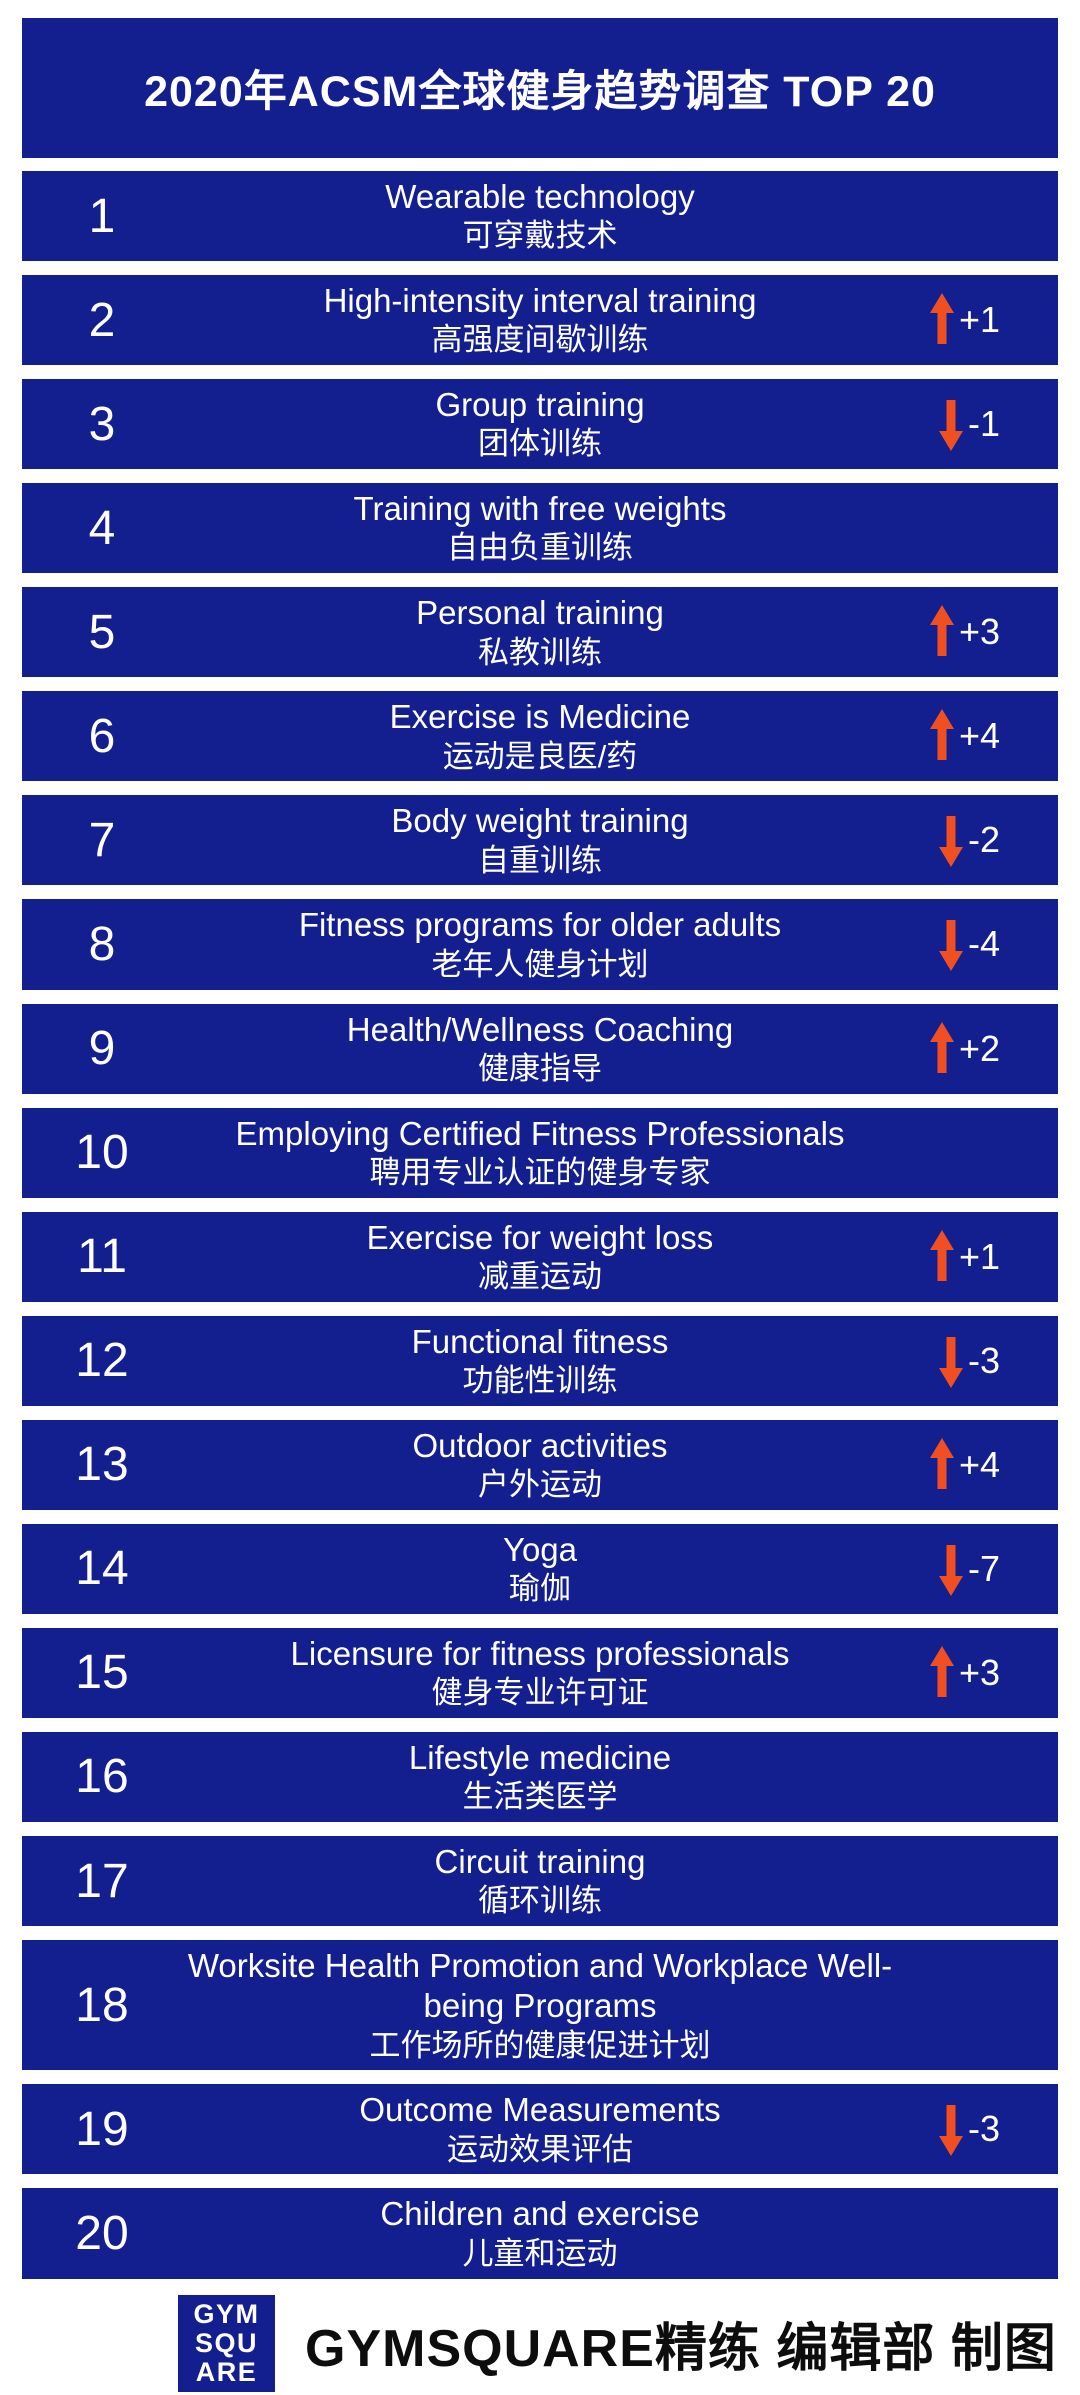  What do you see at coordinates (540, 964) in the screenshot?
I see `trend-name-zh: 老年人健身计划` at bounding box center [540, 964].